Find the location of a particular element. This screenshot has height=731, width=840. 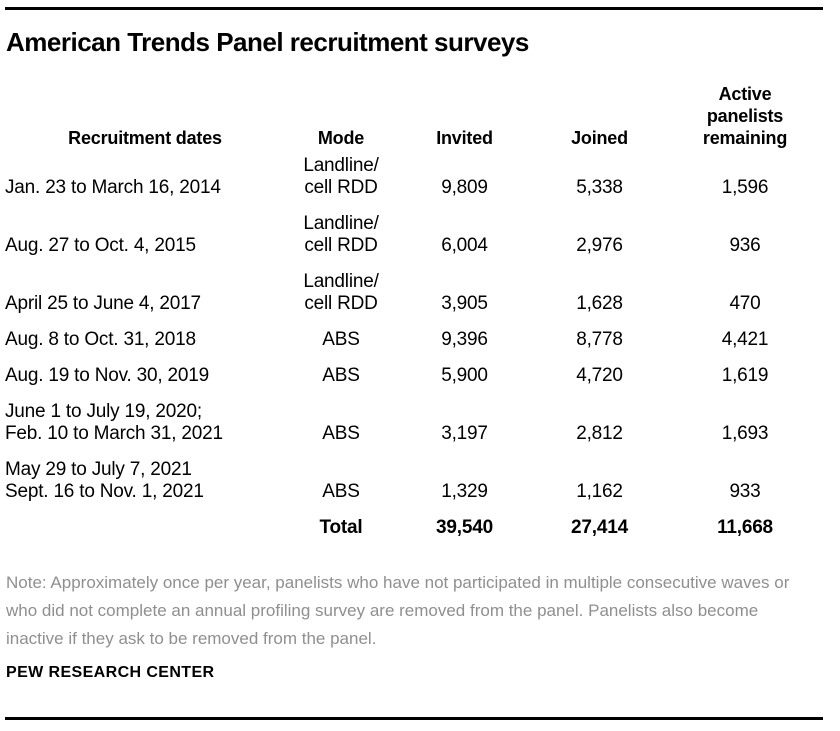

date-line: Jan. 23 to March 16, 2014 is located at coordinates (113, 187).